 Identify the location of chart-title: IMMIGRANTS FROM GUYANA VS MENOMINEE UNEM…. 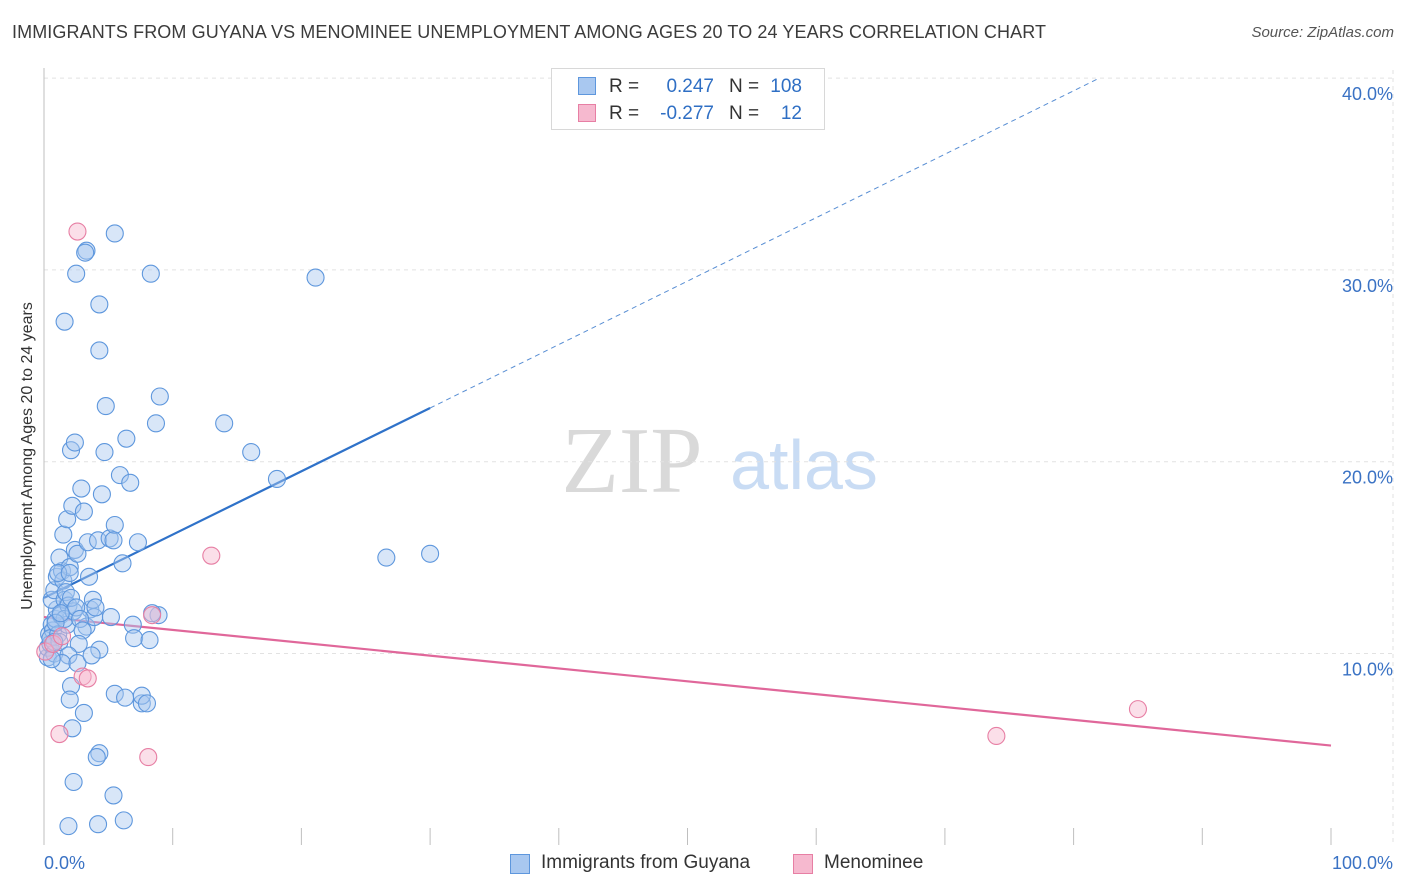
(529, 32).